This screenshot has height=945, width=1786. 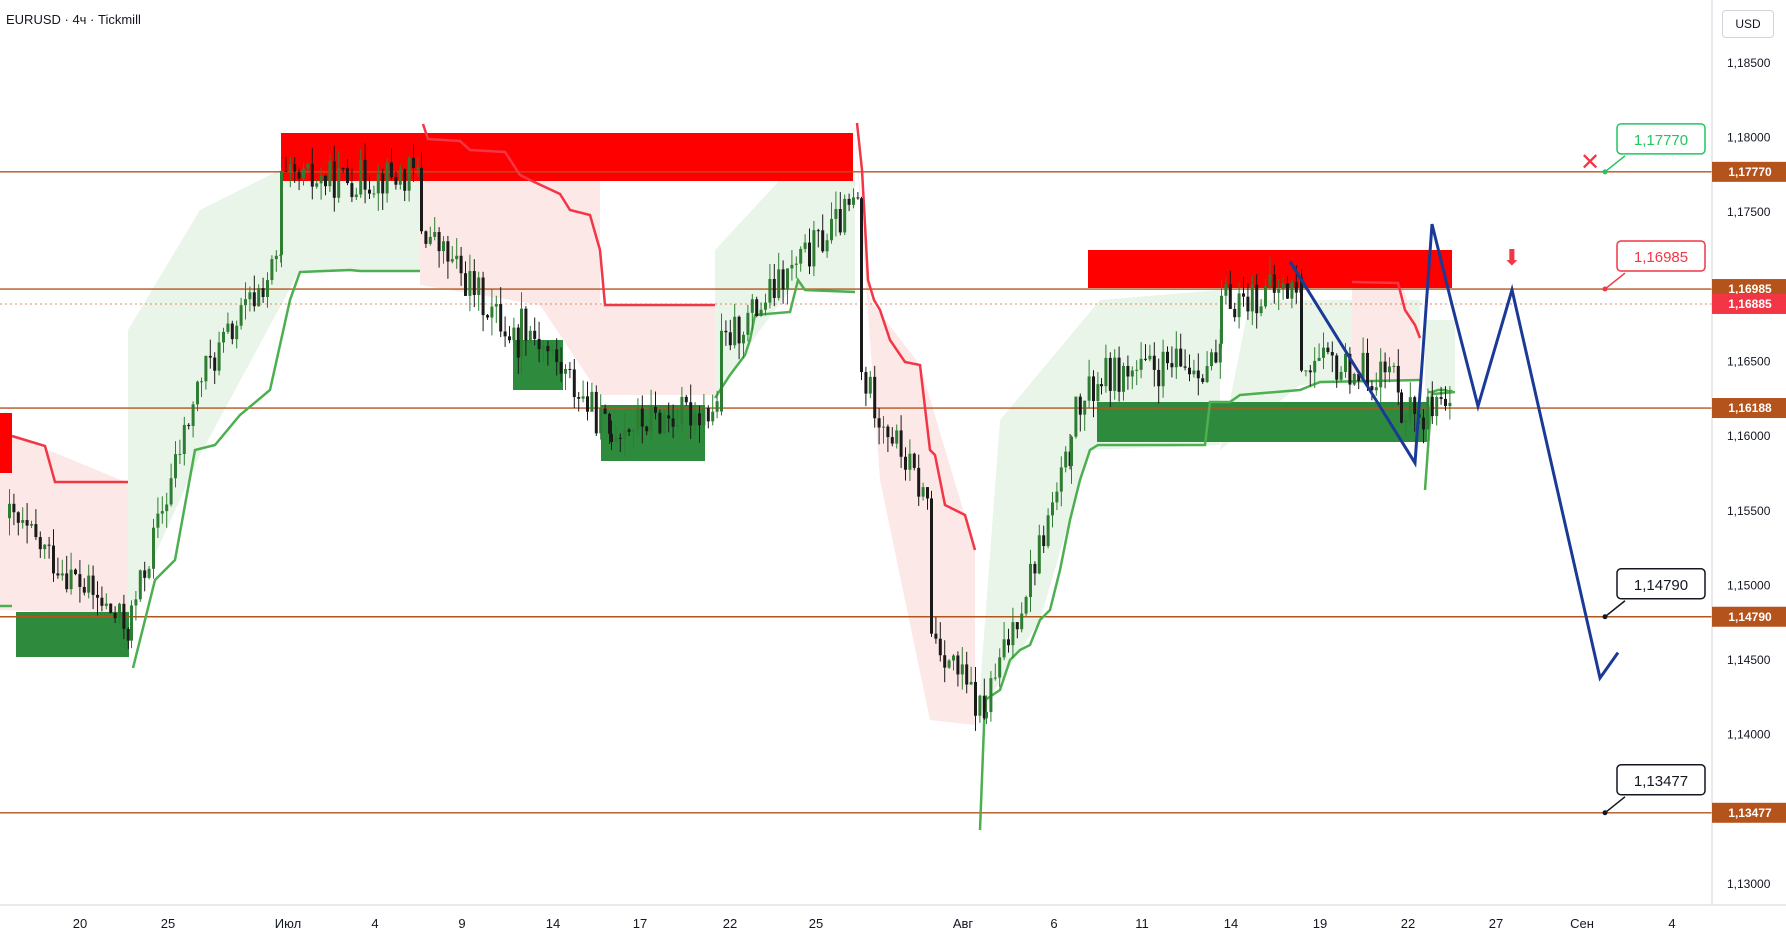 I want to click on callout-text: 1,13477, so click(x=1661, y=781).